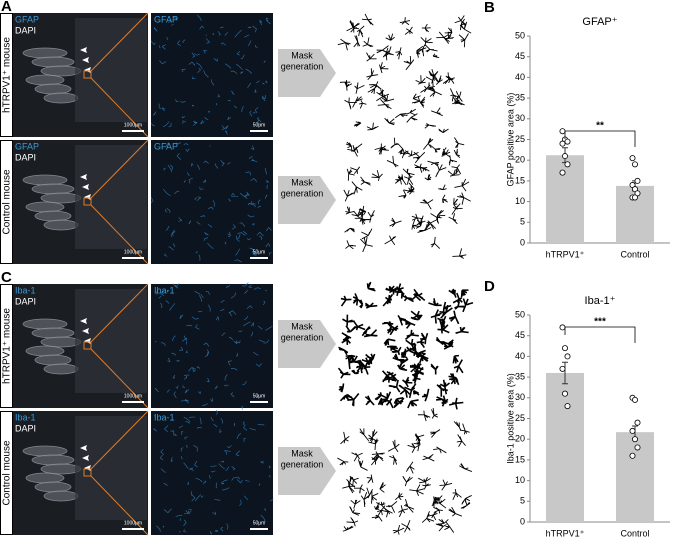 Image resolution: width=676 pixels, height=543 pixels. I want to click on y-tick-label: 10, so click(520, 201).